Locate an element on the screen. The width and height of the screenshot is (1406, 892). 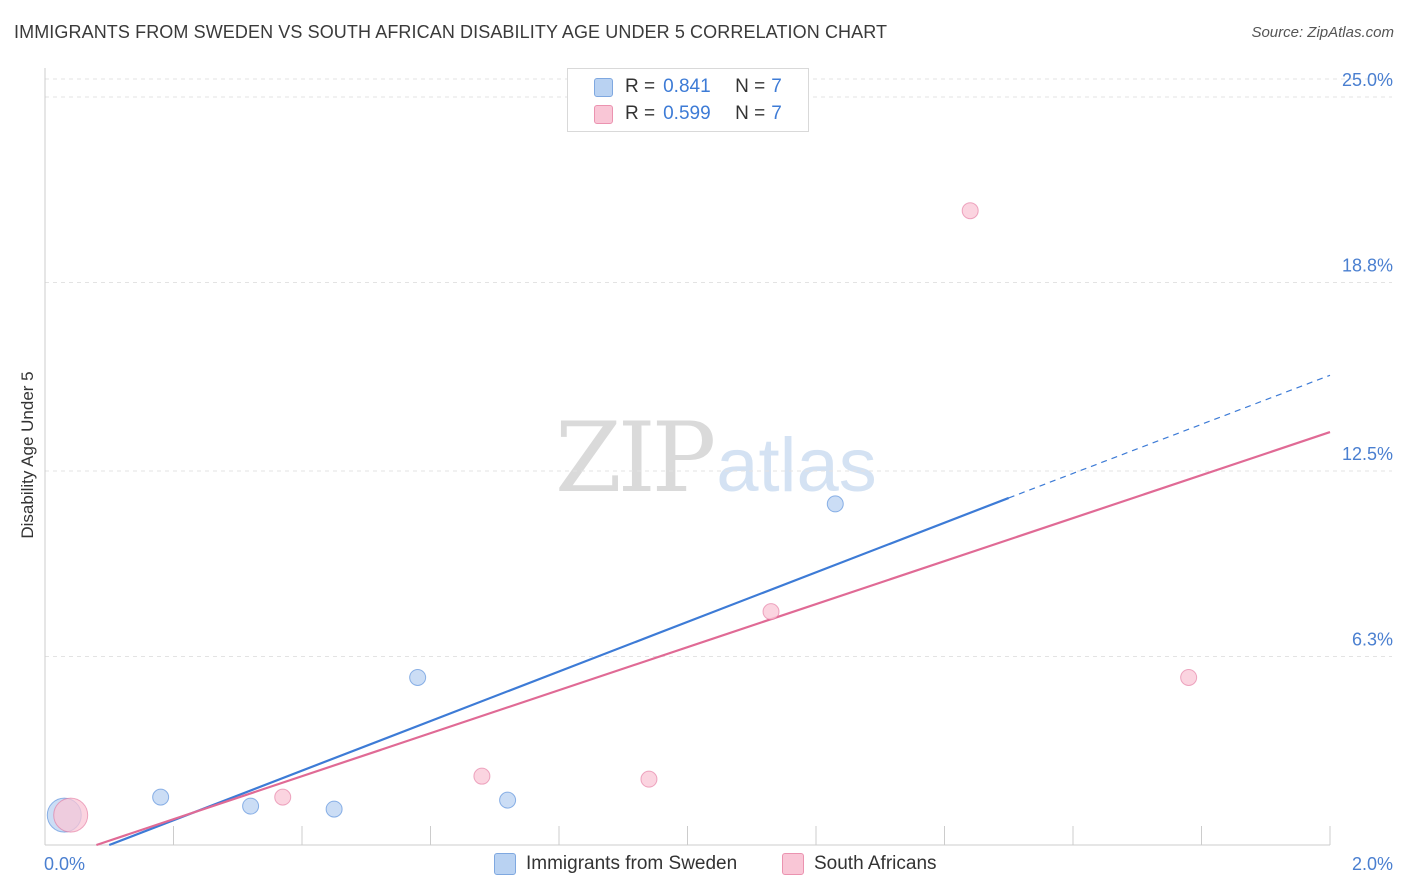
series-swatch-sweden is located at coordinates (505, 864).